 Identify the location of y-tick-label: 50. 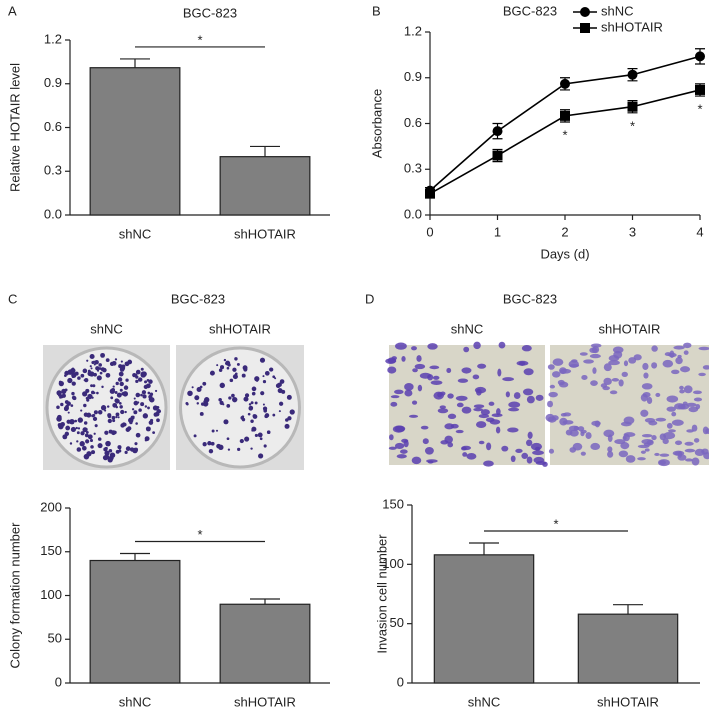
(397, 622).